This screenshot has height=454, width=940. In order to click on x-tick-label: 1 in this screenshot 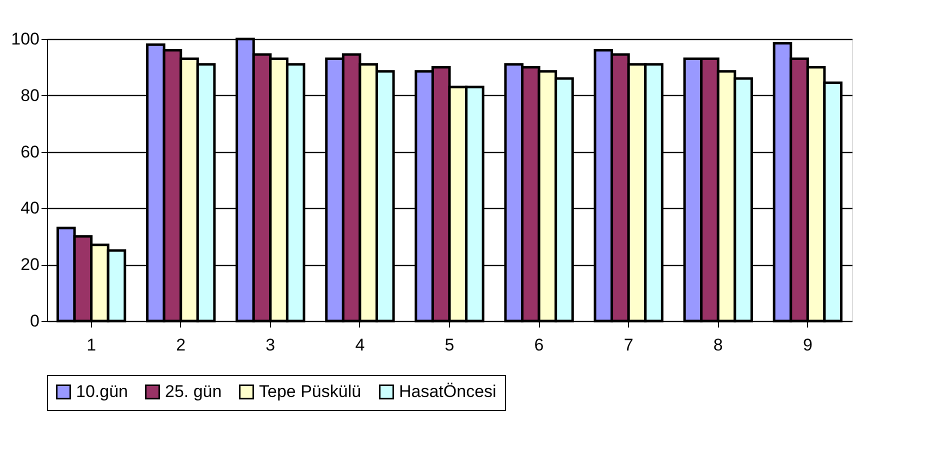, I will do `click(91, 345)`.